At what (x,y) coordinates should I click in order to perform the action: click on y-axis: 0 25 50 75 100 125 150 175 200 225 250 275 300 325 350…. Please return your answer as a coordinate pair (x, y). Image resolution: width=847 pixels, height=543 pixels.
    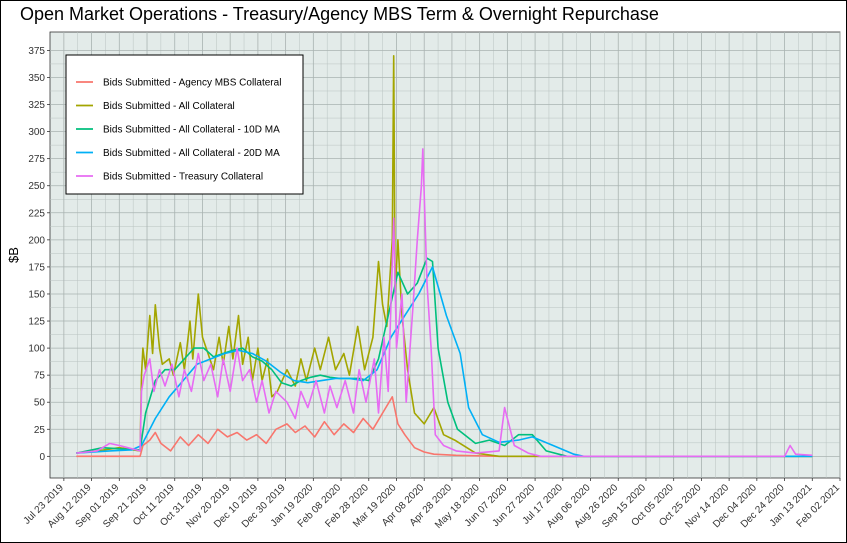
    Looking at the image, I should click on (39, 254).